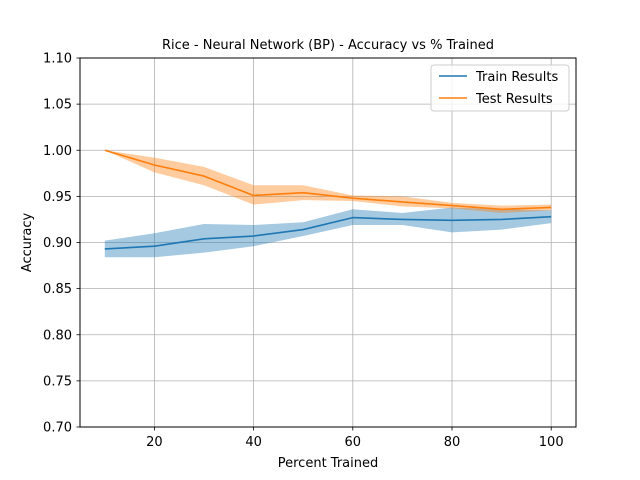 The image size is (640, 480). What do you see at coordinates (57, 428) in the screenshot?
I see `y-tick-label: 0.70` at bounding box center [57, 428].